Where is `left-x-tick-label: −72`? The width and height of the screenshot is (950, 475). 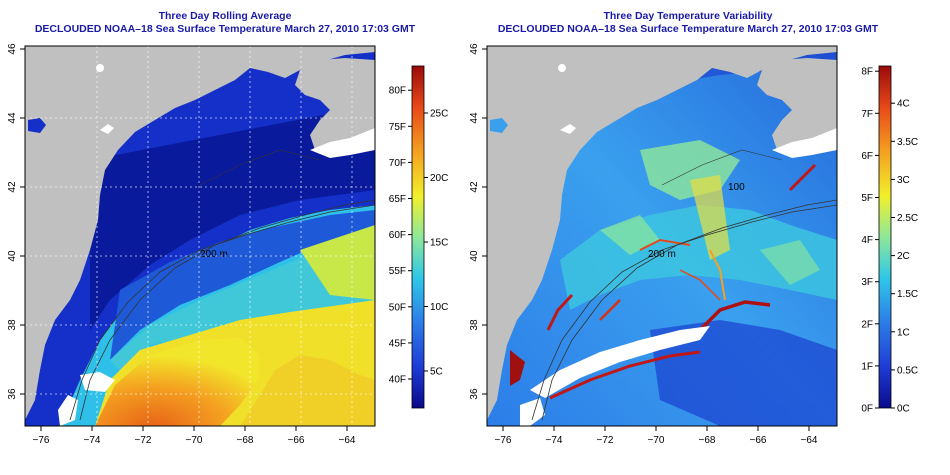
left-x-tick-label: −72 is located at coordinates (143, 440).